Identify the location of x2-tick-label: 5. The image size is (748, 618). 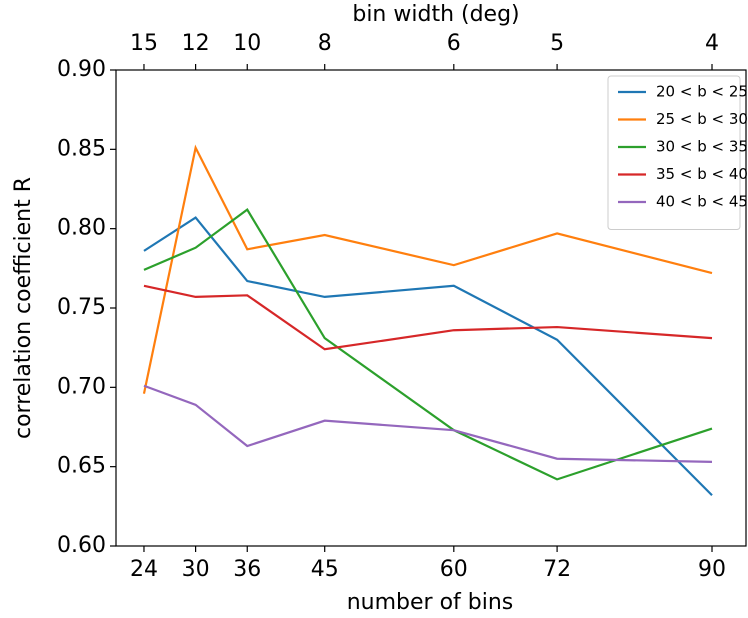
(557, 43).